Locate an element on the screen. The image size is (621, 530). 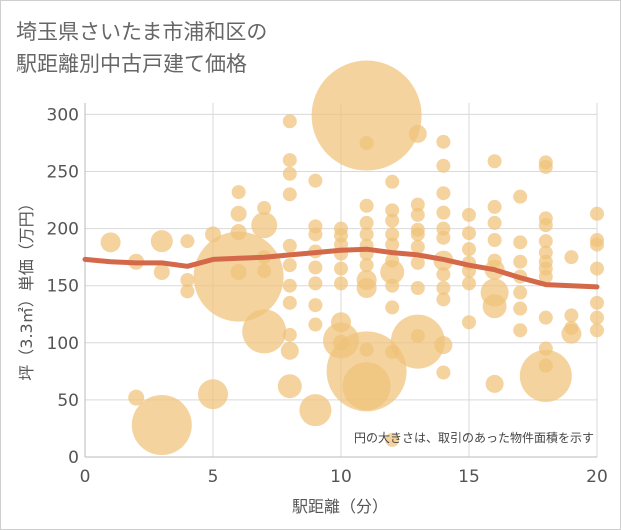
trend-line is located at coordinates (341, 268).